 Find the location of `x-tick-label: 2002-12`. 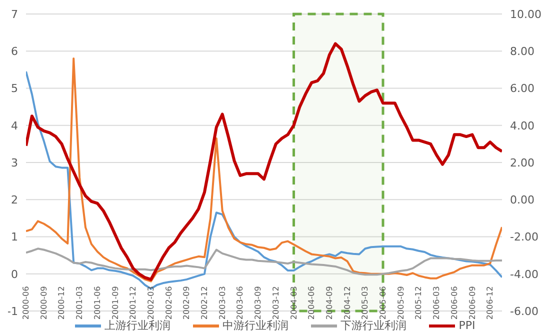

x-tick-label: 2002-12 is located at coordinates (204, 303).